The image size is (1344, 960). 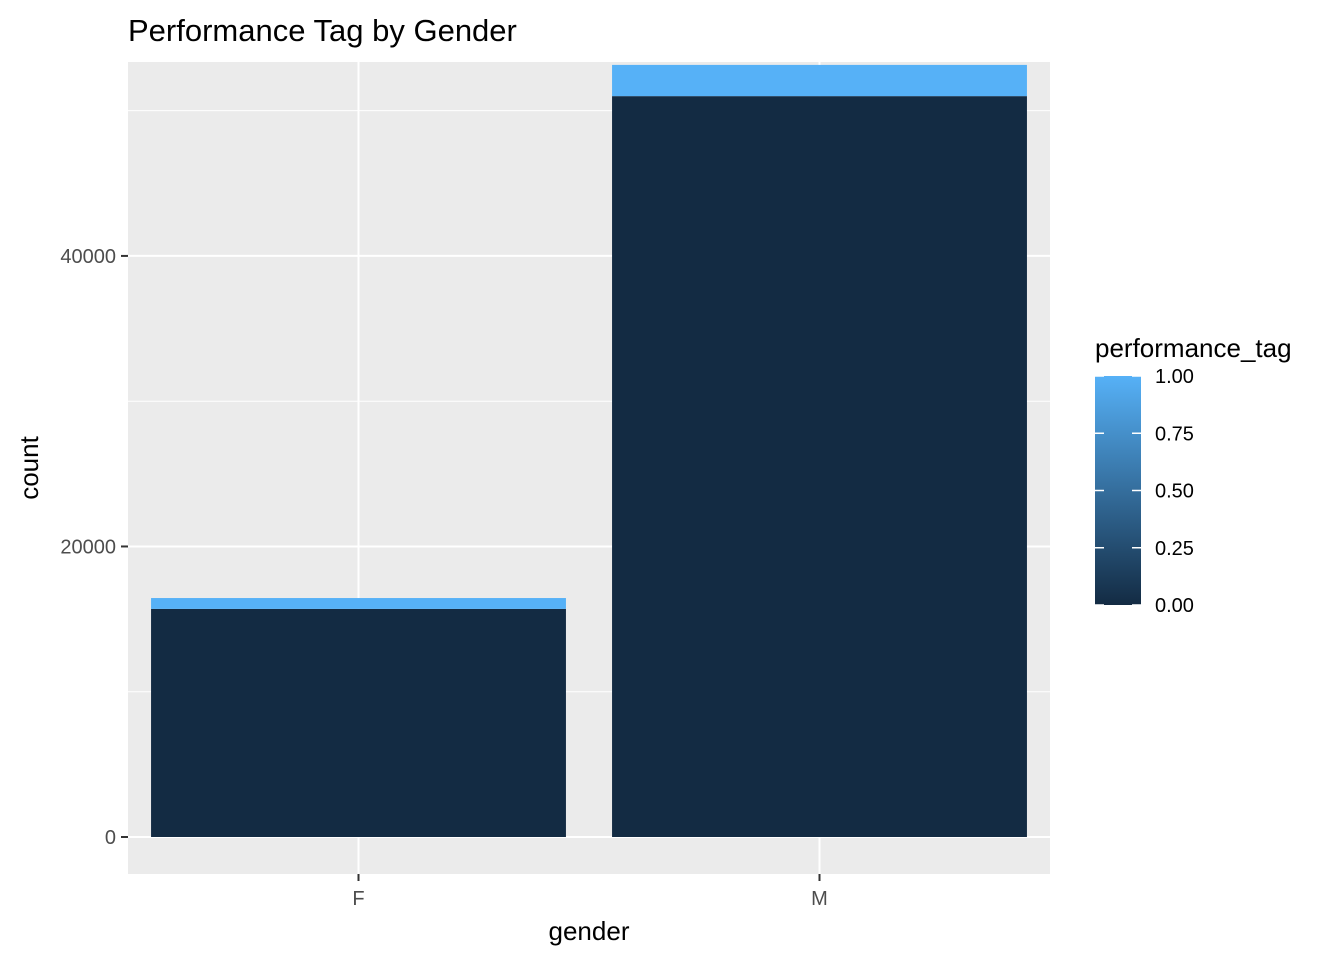 What do you see at coordinates (322, 30) in the screenshot?
I see `chart-title: Performance Tag by Gender` at bounding box center [322, 30].